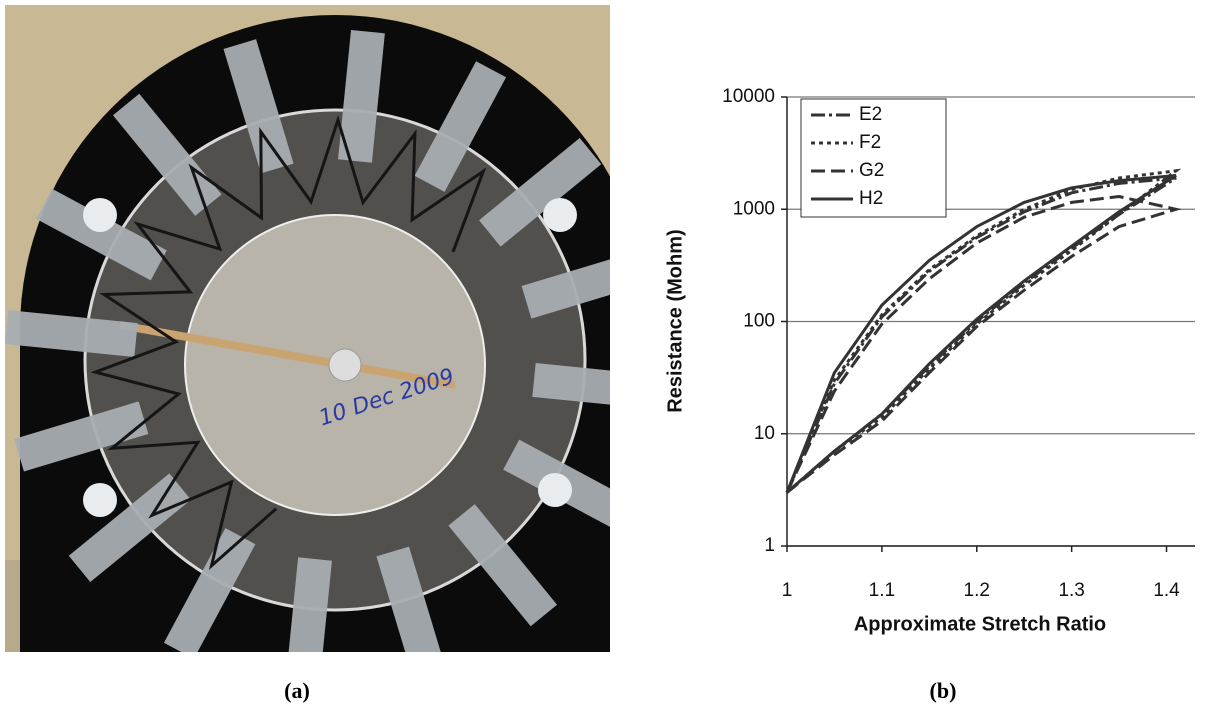  Describe the element at coordinates (870, 142) in the screenshot. I see `legend-label: F2` at that location.